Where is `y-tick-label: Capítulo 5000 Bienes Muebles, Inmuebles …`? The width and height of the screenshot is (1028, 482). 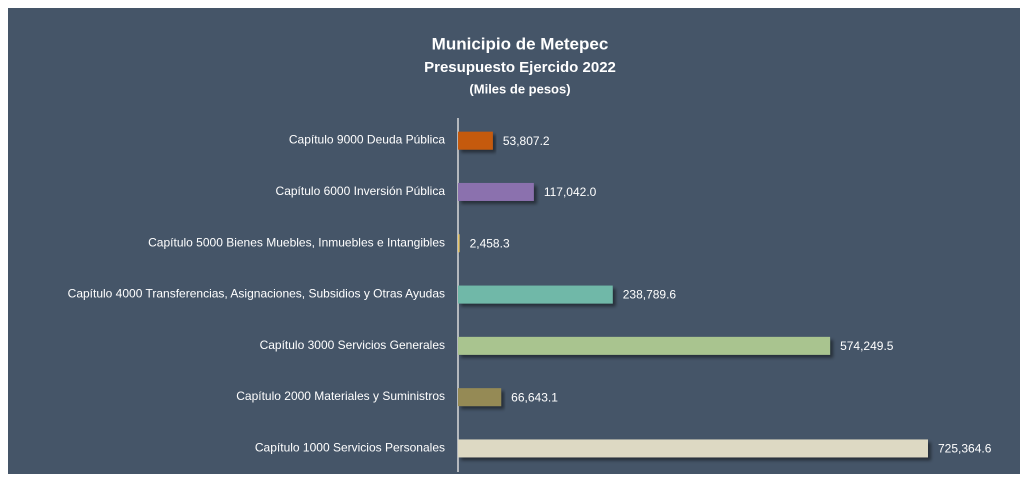
y-tick-label: Capítulo 5000 Bienes Muebles, Inmuebles … is located at coordinates (296, 242).